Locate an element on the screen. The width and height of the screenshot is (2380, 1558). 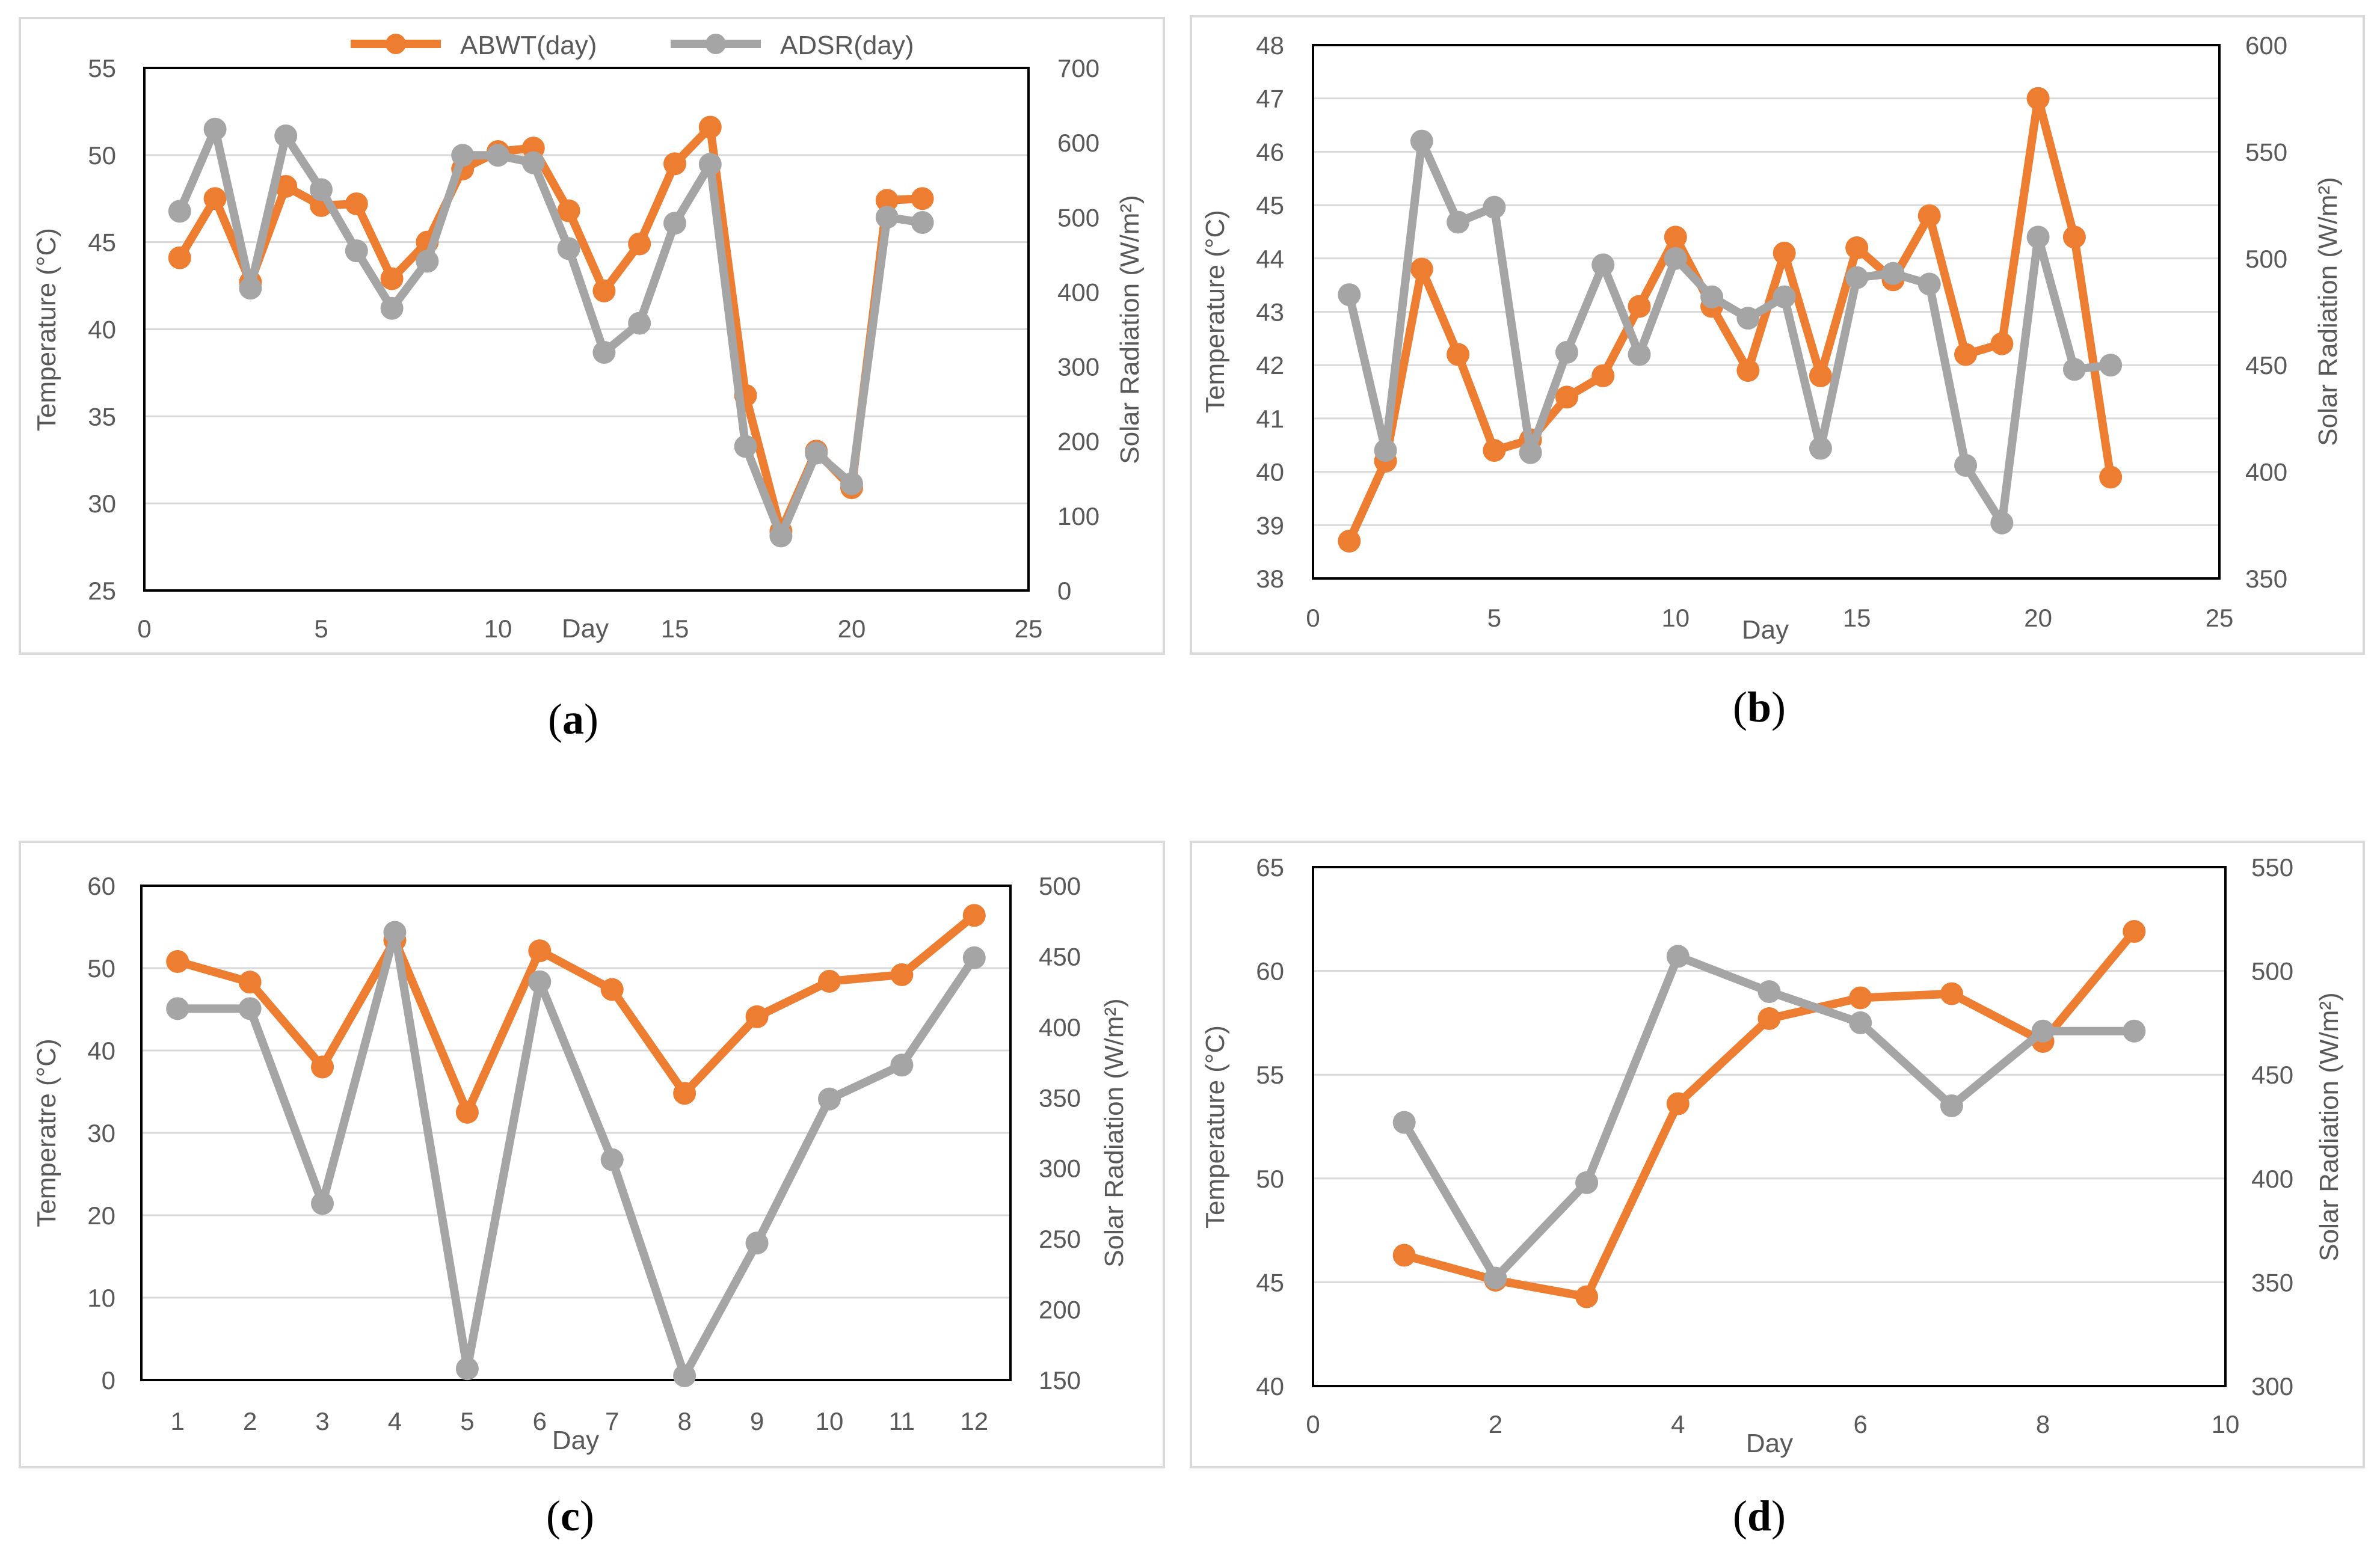
y-tick-label: 60 is located at coordinates (101, 886).